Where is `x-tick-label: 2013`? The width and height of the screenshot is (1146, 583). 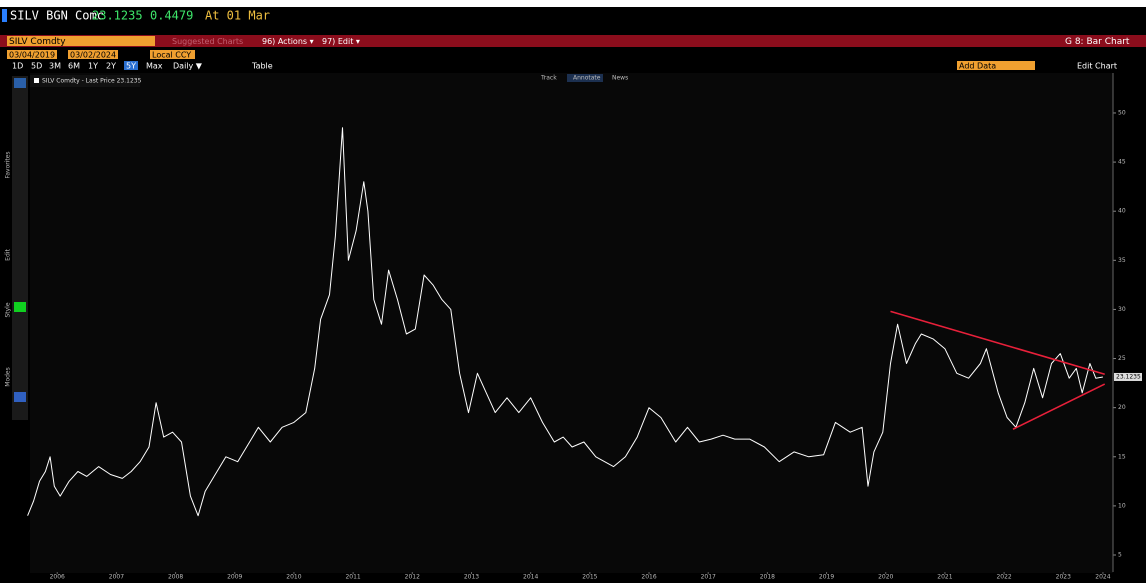 x-tick-label: 2013 is located at coordinates (471, 577).